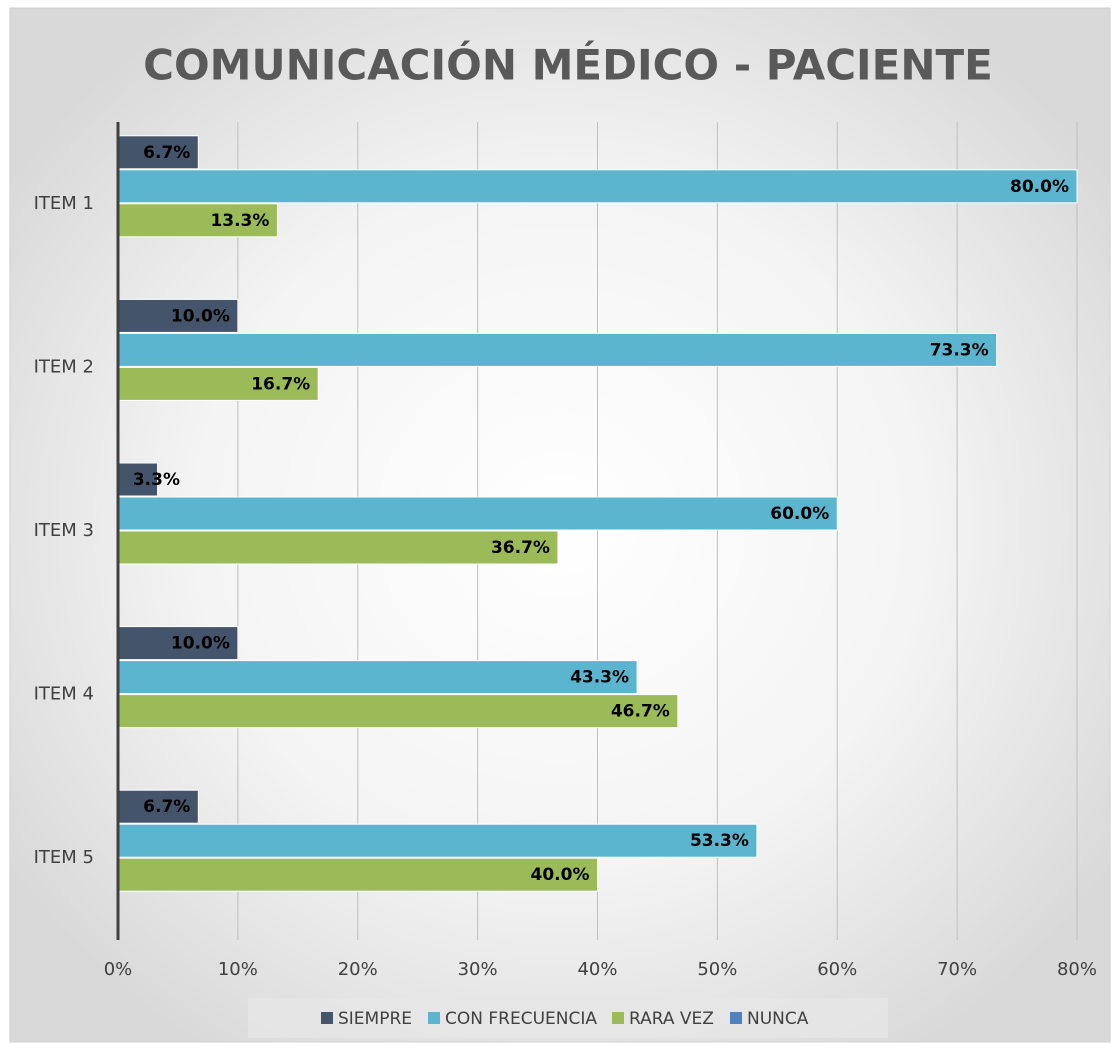 The height and width of the screenshot is (1049, 1118). I want to click on data-label: 60.0%, so click(799, 514).